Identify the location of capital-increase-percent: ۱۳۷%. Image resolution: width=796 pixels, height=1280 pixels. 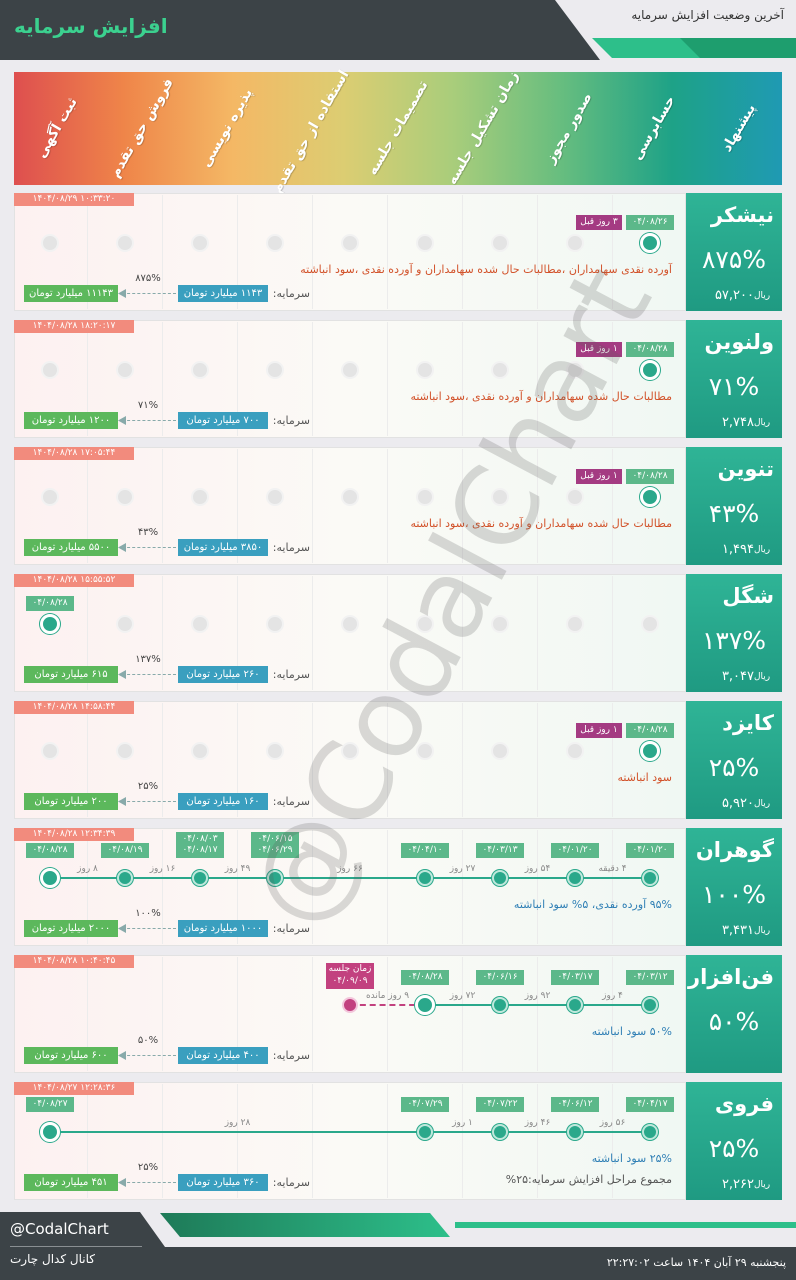
(148, 659).